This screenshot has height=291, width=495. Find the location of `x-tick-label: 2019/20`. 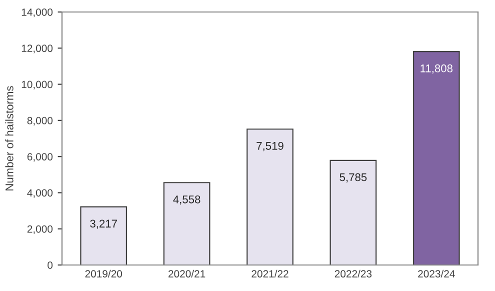

x-tick-label: 2019/20 is located at coordinates (103, 274).